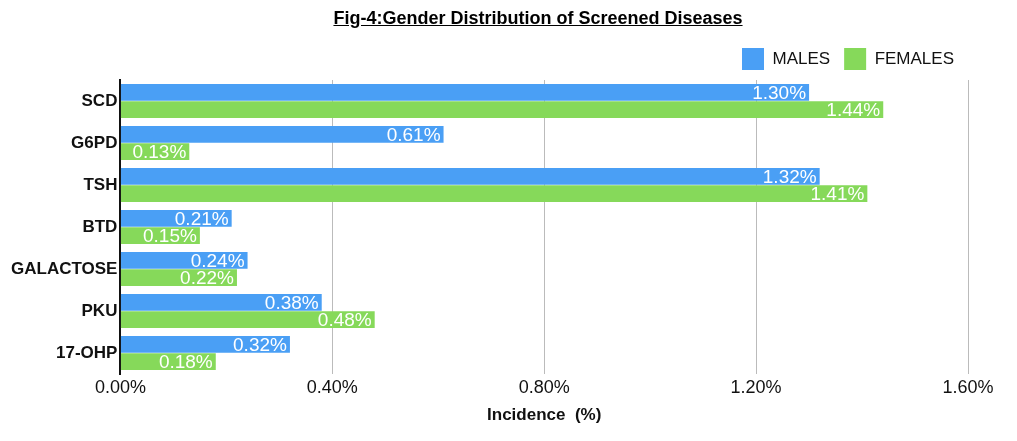 The image size is (1017, 441). What do you see at coordinates (86, 352) in the screenshot?
I see `y-tick-label: 17-OHP` at bounding box center [86, 352].